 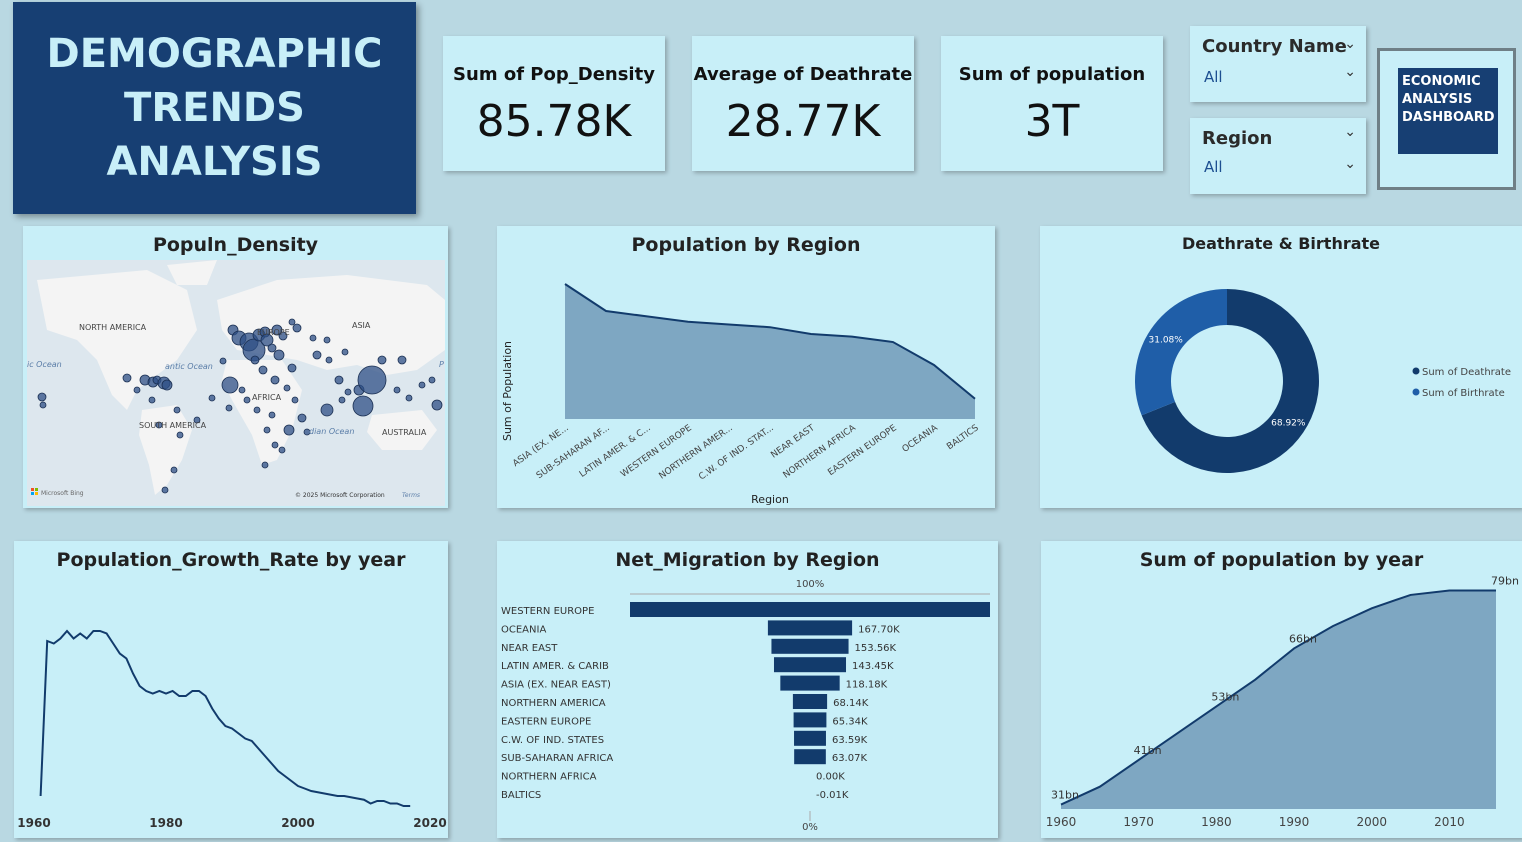 I want to click on kpi-value: 28.77K, so click(x=803, y=121).